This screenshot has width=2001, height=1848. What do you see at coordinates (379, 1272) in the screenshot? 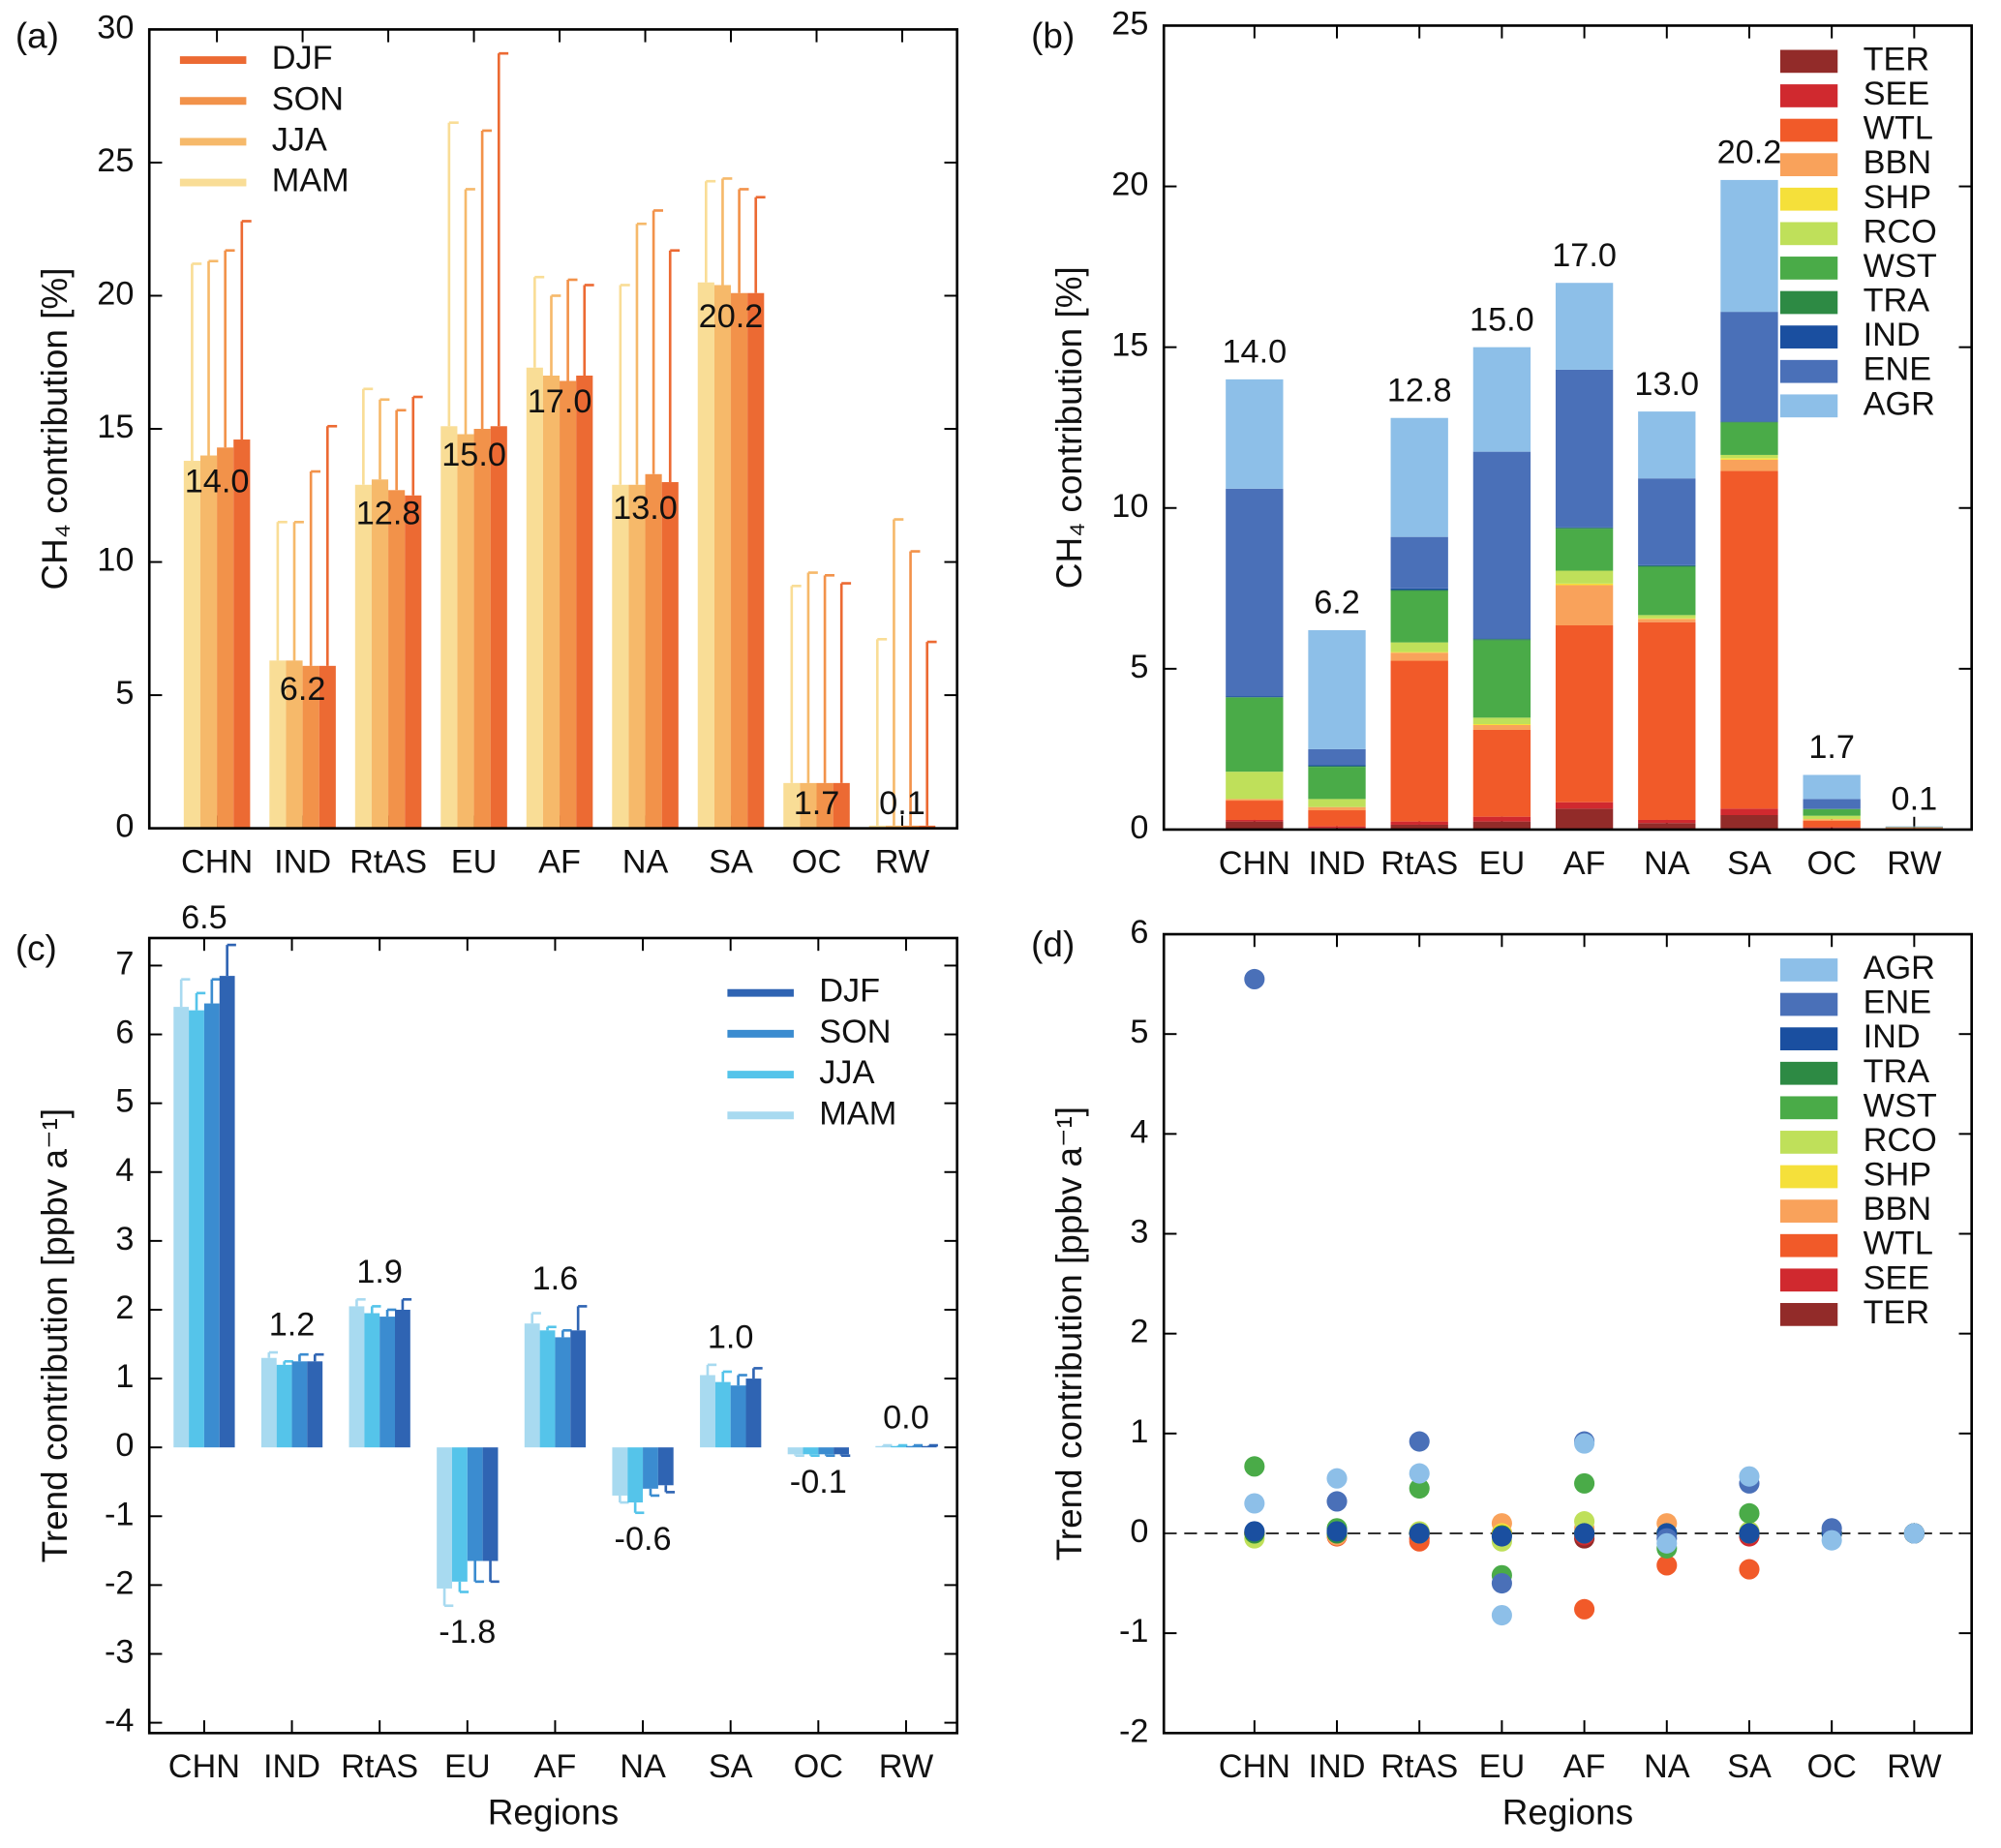
I see `total-label: 1.9` at bounding box center [379, 1272].